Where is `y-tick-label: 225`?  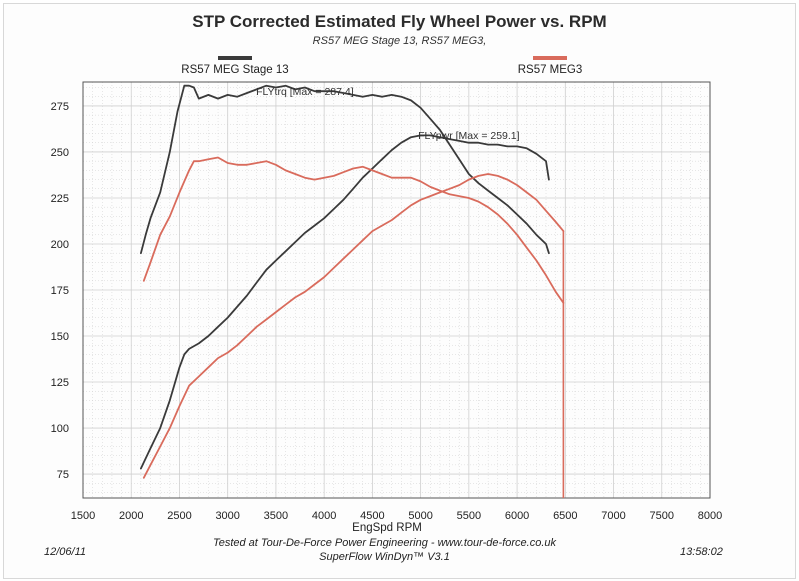 y-tick-label: 225 is located at coordinates (60, 199).